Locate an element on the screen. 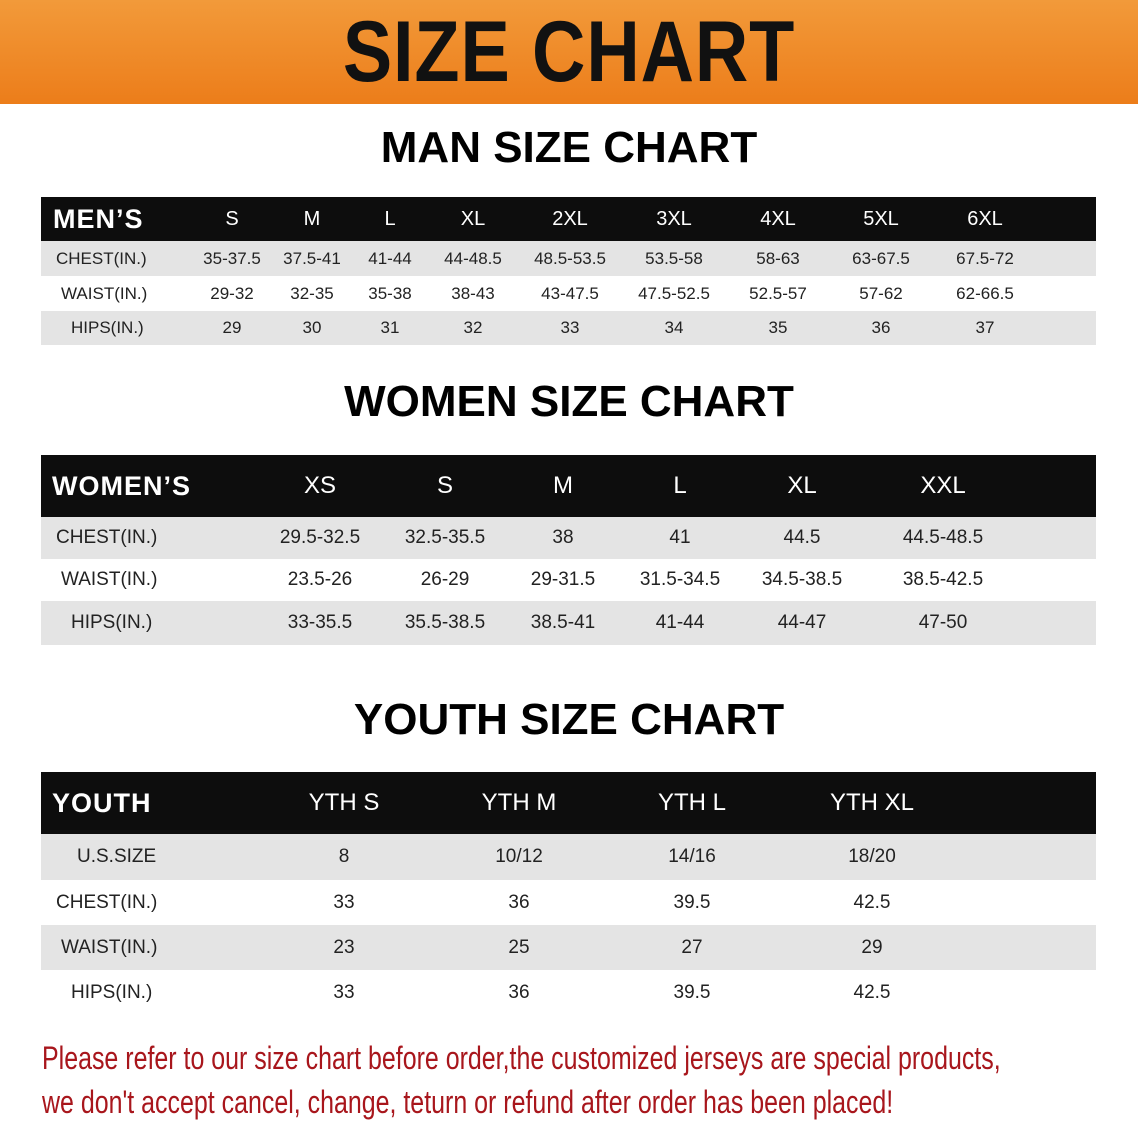  table-cell: 29.5-32.5 is located at coordinates (320, 537).